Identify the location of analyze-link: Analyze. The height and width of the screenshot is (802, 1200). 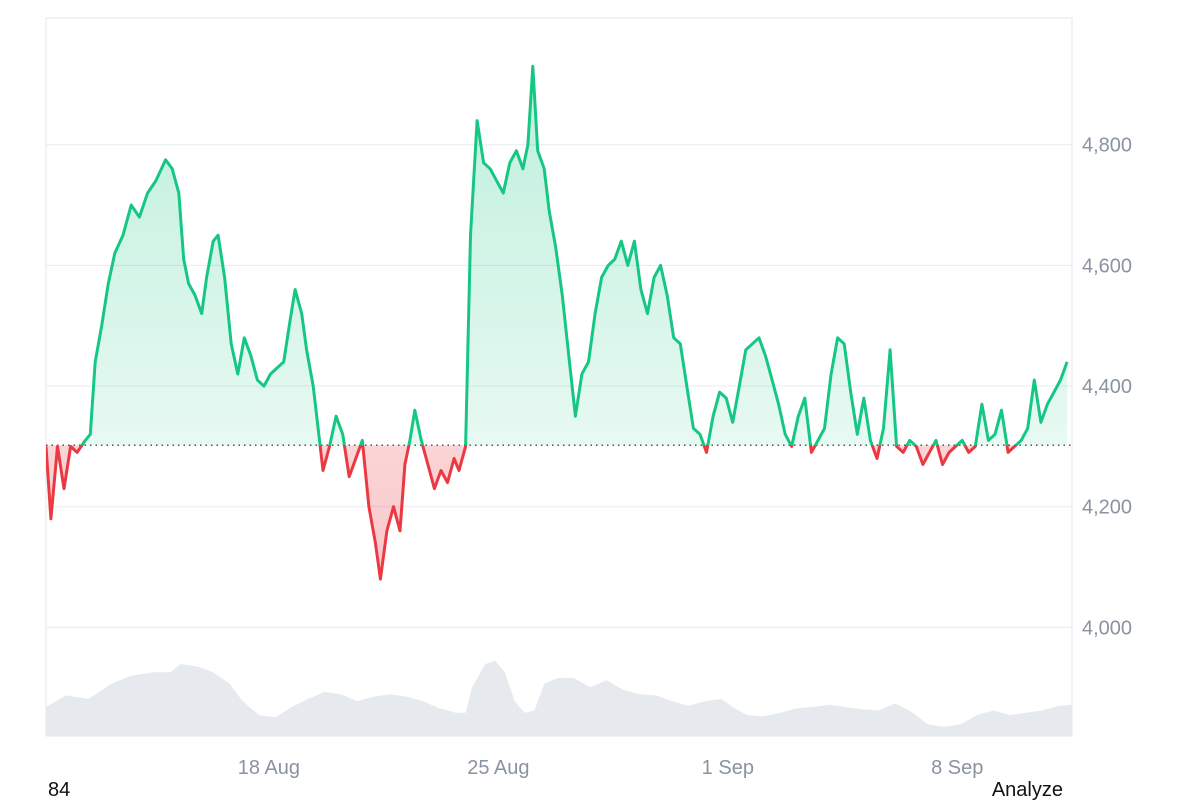
(1027, 790).